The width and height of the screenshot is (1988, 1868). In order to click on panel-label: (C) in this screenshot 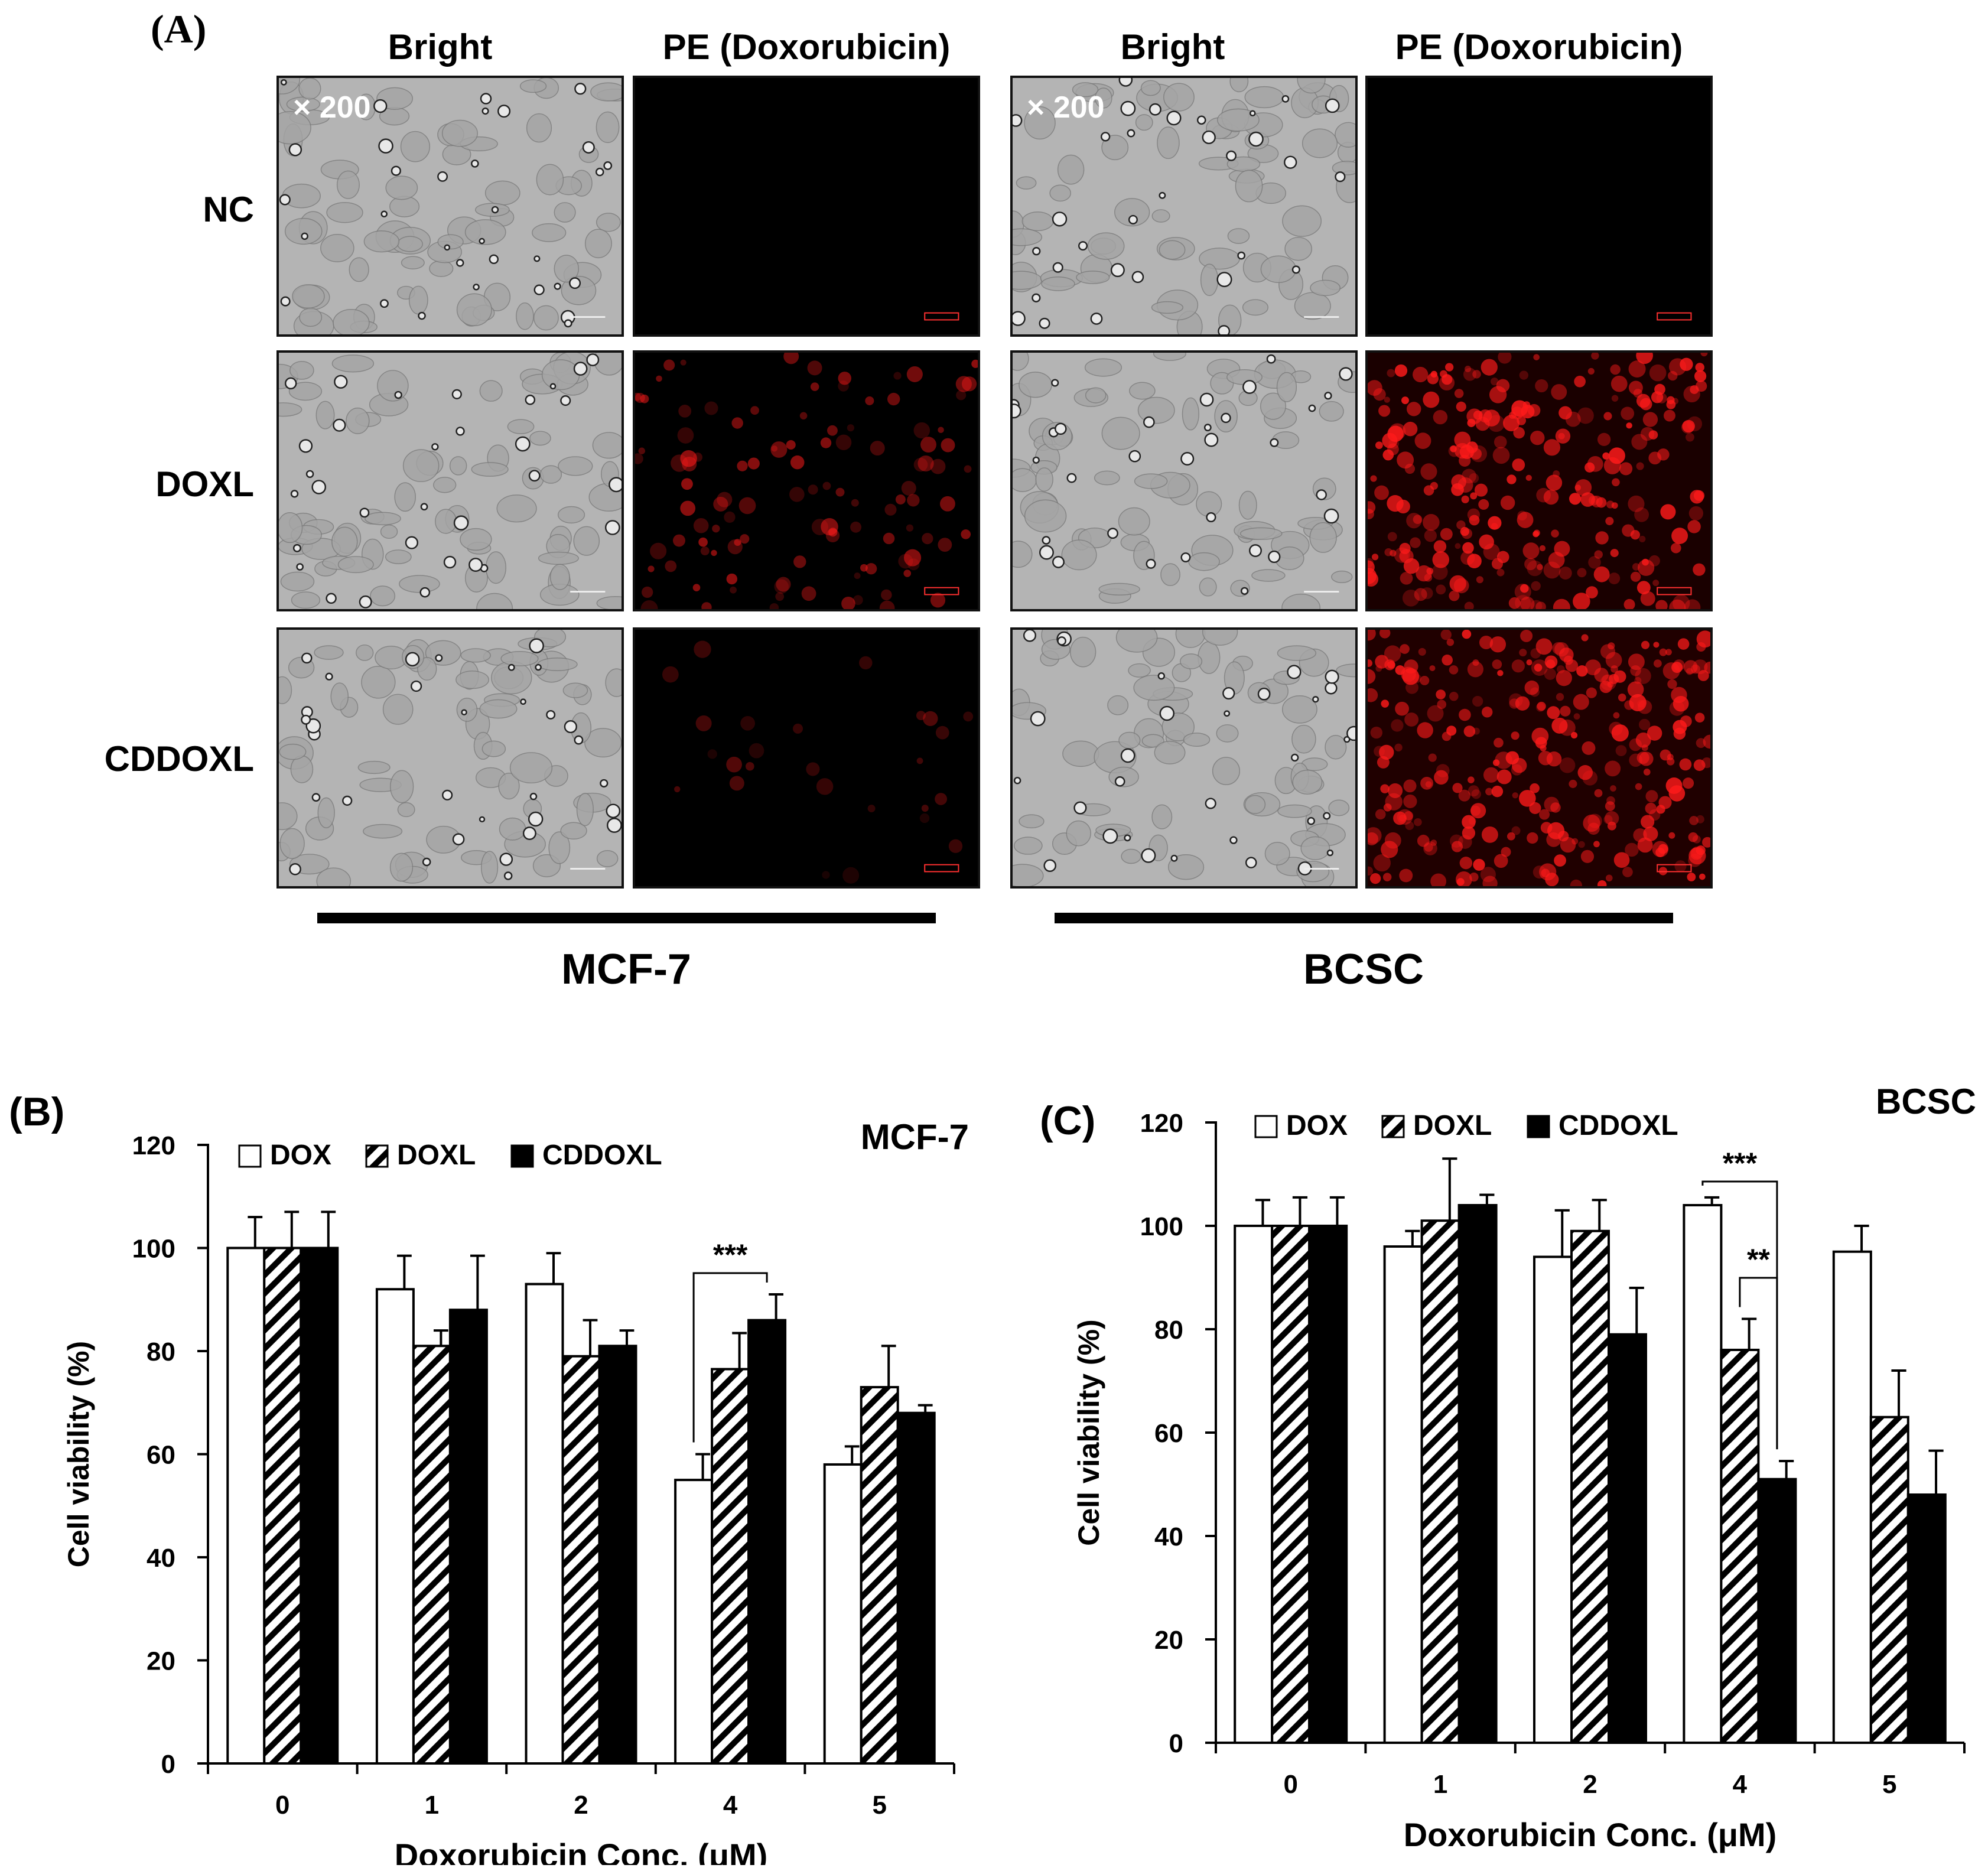, I will do `click(1067, 1120)`.